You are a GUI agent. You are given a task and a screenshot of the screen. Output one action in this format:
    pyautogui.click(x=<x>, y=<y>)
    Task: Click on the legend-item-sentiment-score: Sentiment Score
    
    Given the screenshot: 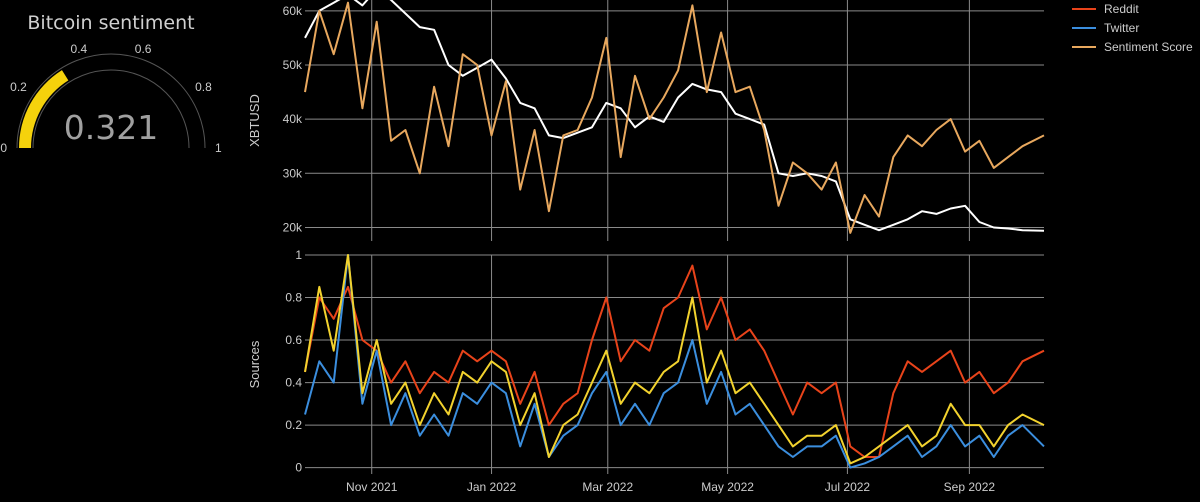 What is the action you would take?
    pyautogui.click(x=1132, y=47)
    